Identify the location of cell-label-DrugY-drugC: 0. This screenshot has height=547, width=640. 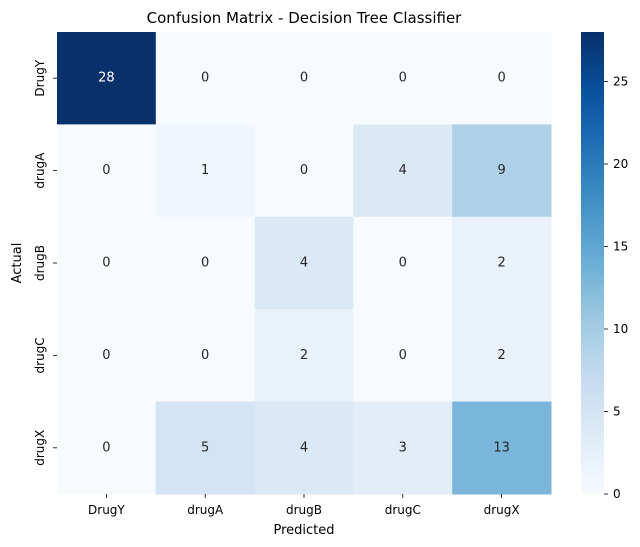
(403, 78).